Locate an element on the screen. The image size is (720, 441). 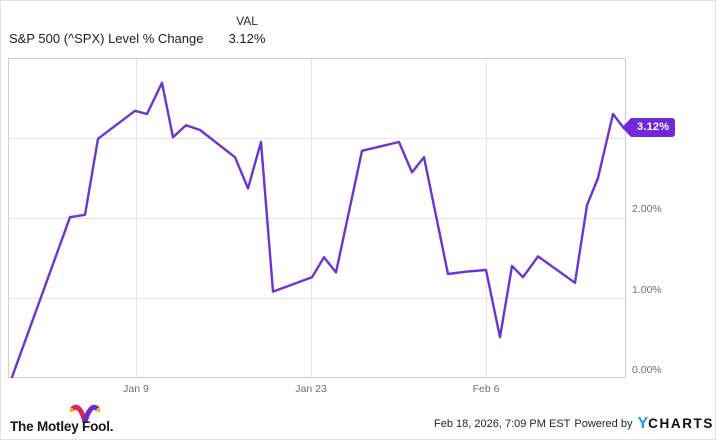
ycharts-logo: Y CHARTS is located at coordinates (675, 424).